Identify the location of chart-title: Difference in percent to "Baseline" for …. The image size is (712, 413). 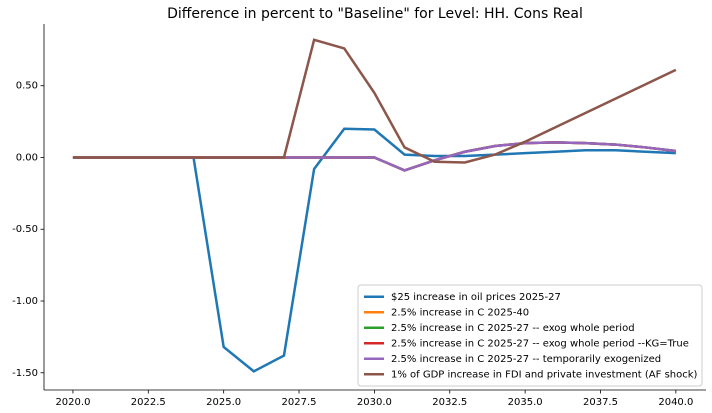
(375, 14).